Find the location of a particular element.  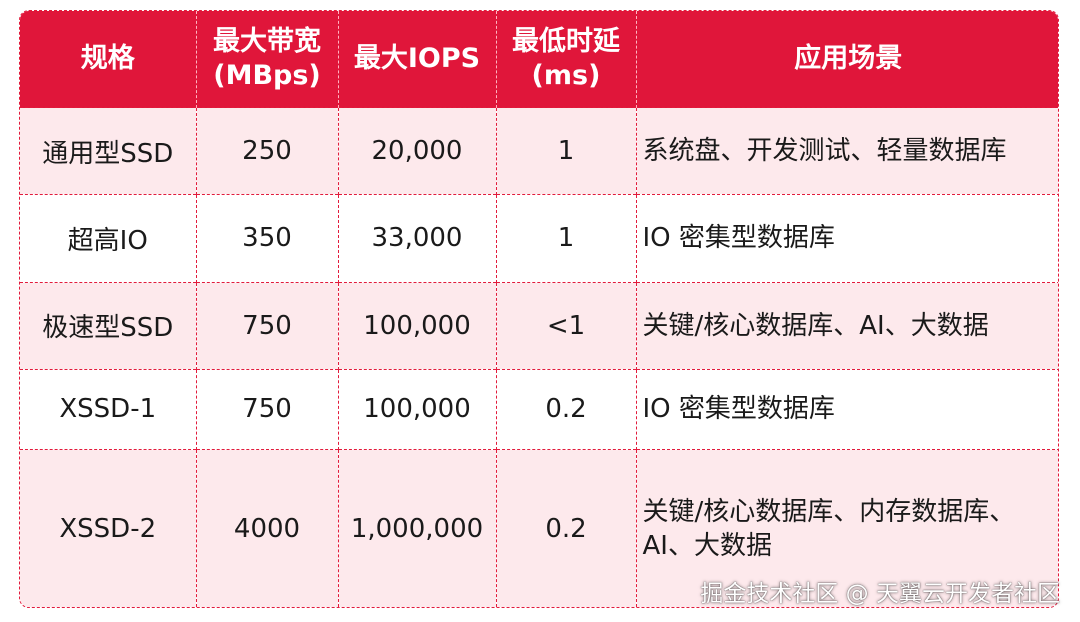

cell-latency: <1 is located at coordinates (566, 325).